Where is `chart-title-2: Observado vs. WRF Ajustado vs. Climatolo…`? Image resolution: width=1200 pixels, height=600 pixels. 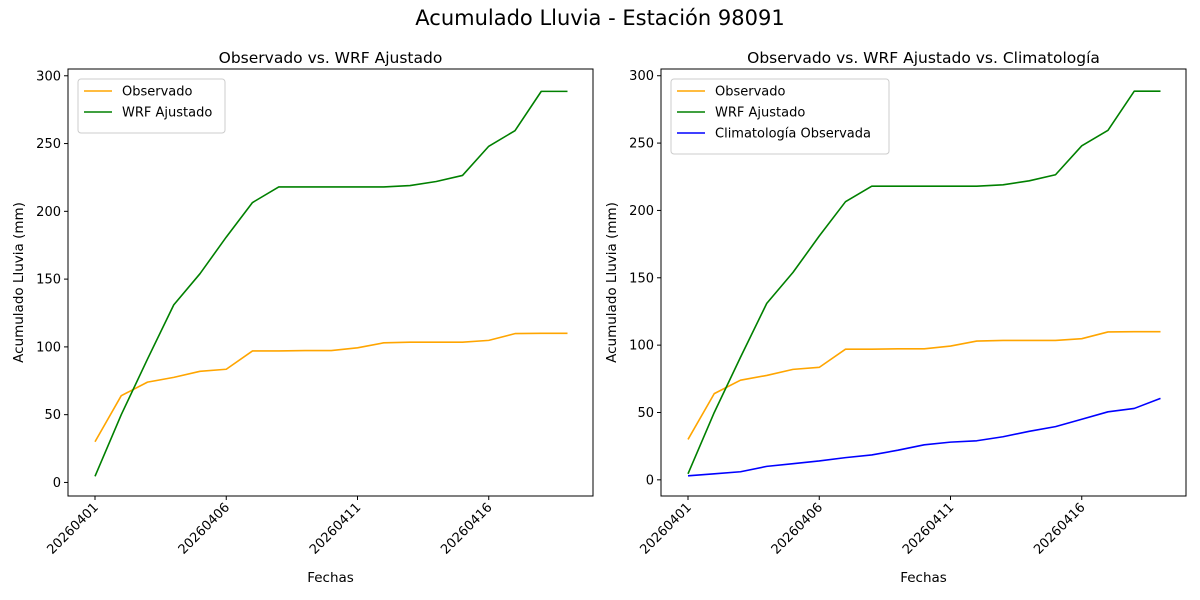 chart-title-2: Observado vs. WRF Ajustado vs. Climatolo… is located at coordinates (923, 58).